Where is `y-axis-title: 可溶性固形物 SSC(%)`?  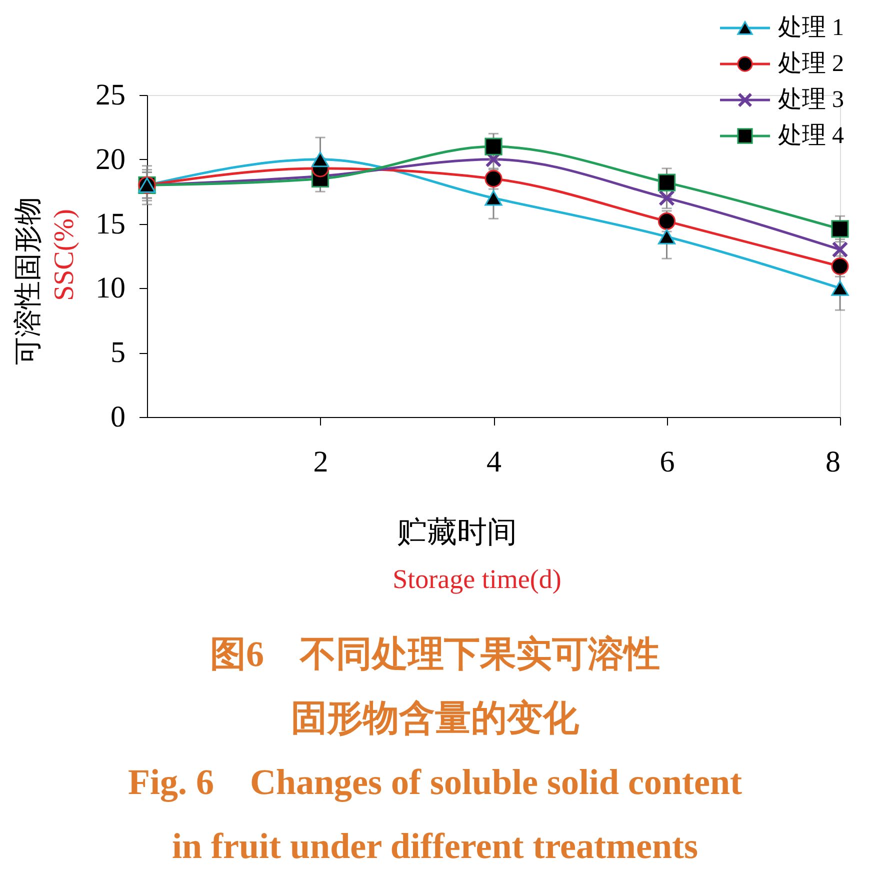
y-axis-title: 可溶性固形物 SSC(%) is located at coordinates (46, 281).